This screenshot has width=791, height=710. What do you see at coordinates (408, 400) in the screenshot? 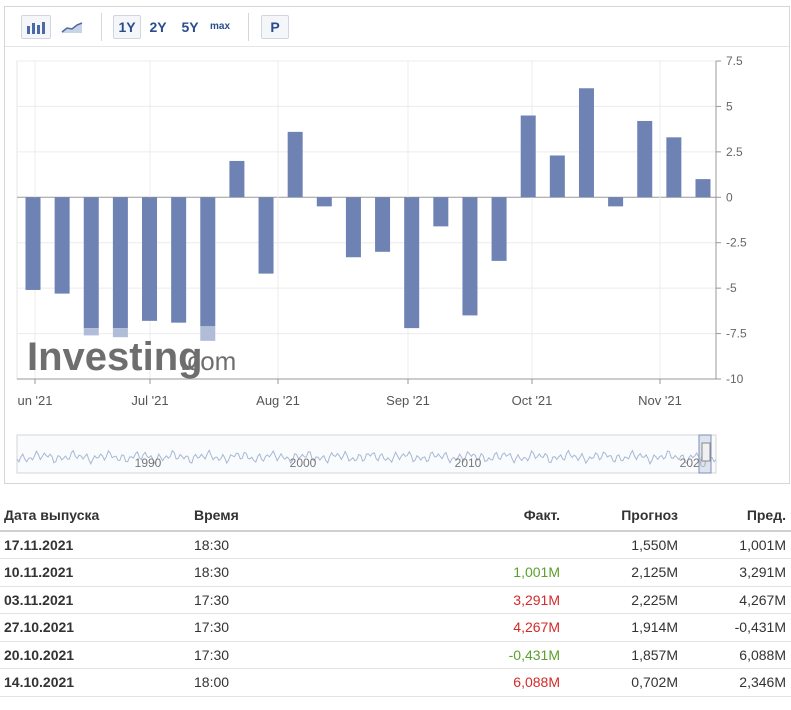
I see `x-tick-label: Sep '21` at bounding box center [408, 400].